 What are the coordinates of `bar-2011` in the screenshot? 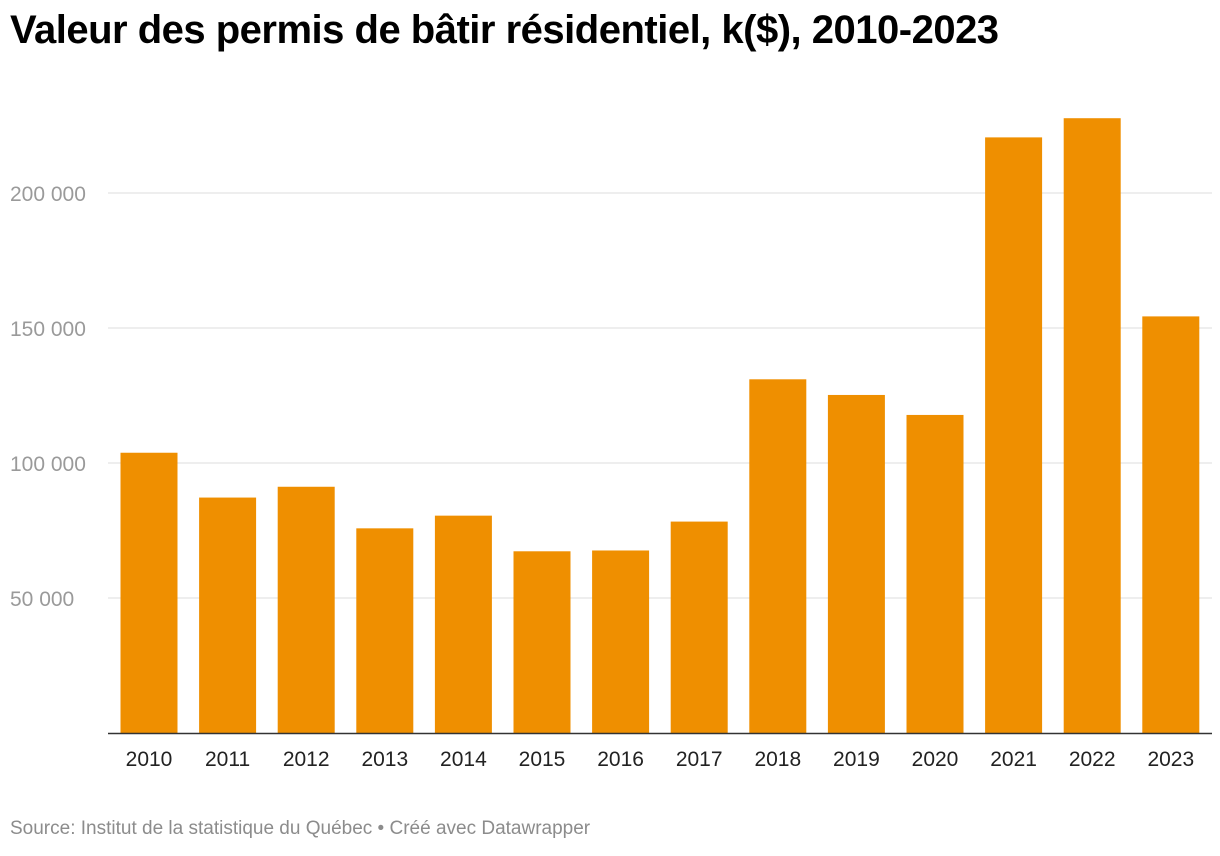 It's located at (228, 615).